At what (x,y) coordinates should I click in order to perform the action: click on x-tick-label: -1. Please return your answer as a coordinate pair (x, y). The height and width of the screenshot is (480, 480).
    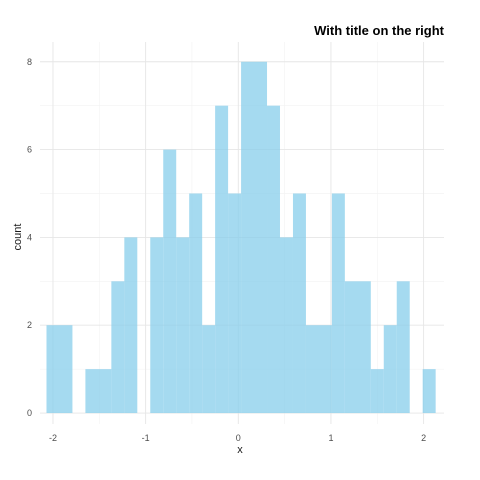
    Looking at the image, I should click on (146, 438).